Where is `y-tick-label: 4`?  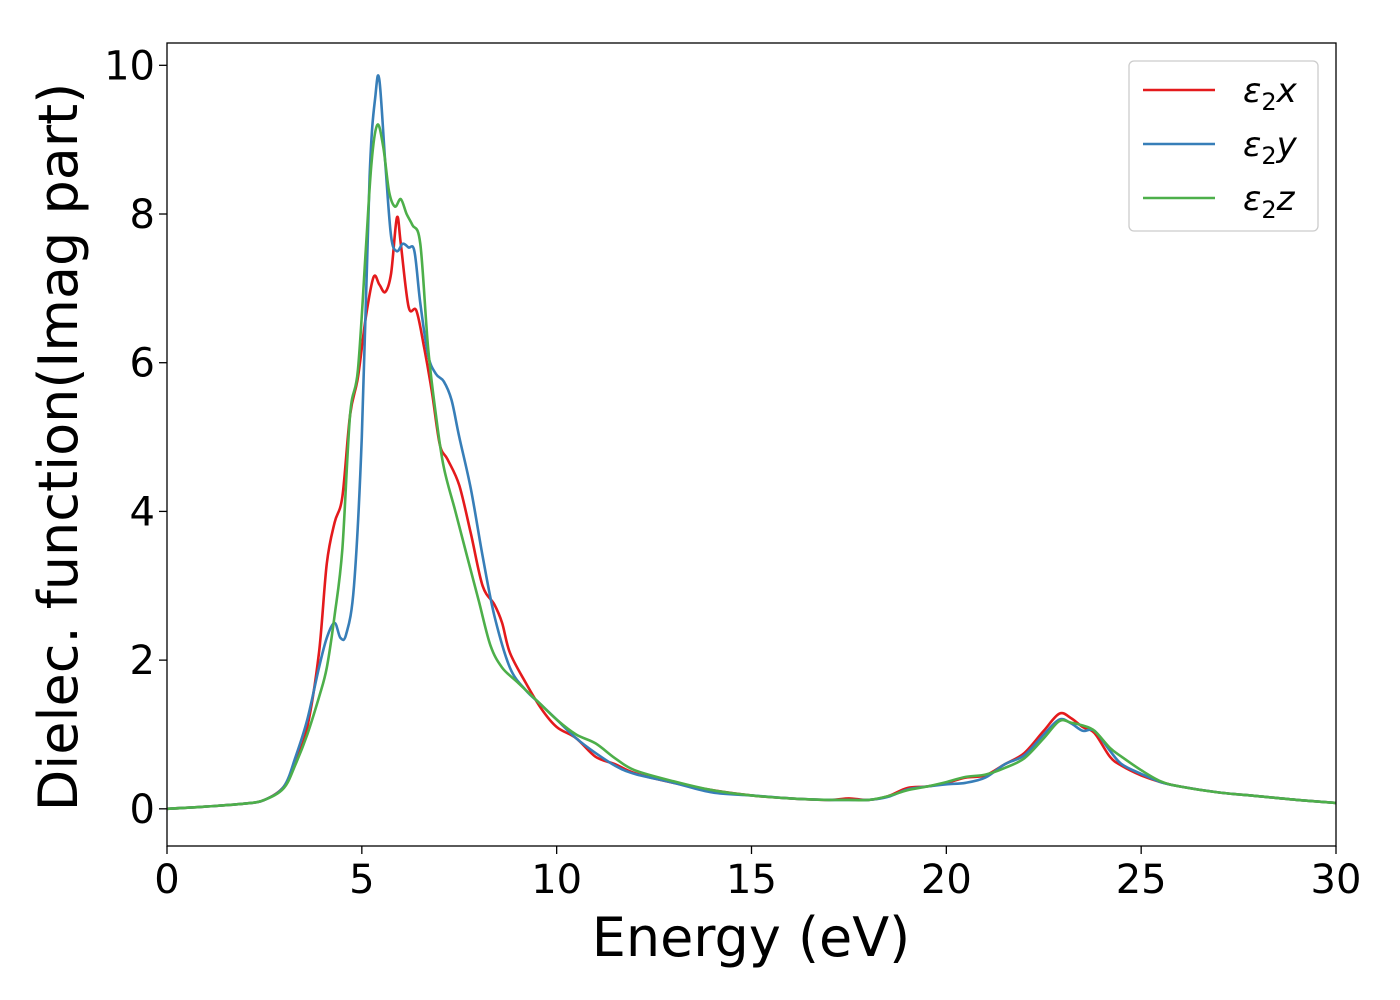 y-tick-label: 4 is located at coordinates (142, 512).